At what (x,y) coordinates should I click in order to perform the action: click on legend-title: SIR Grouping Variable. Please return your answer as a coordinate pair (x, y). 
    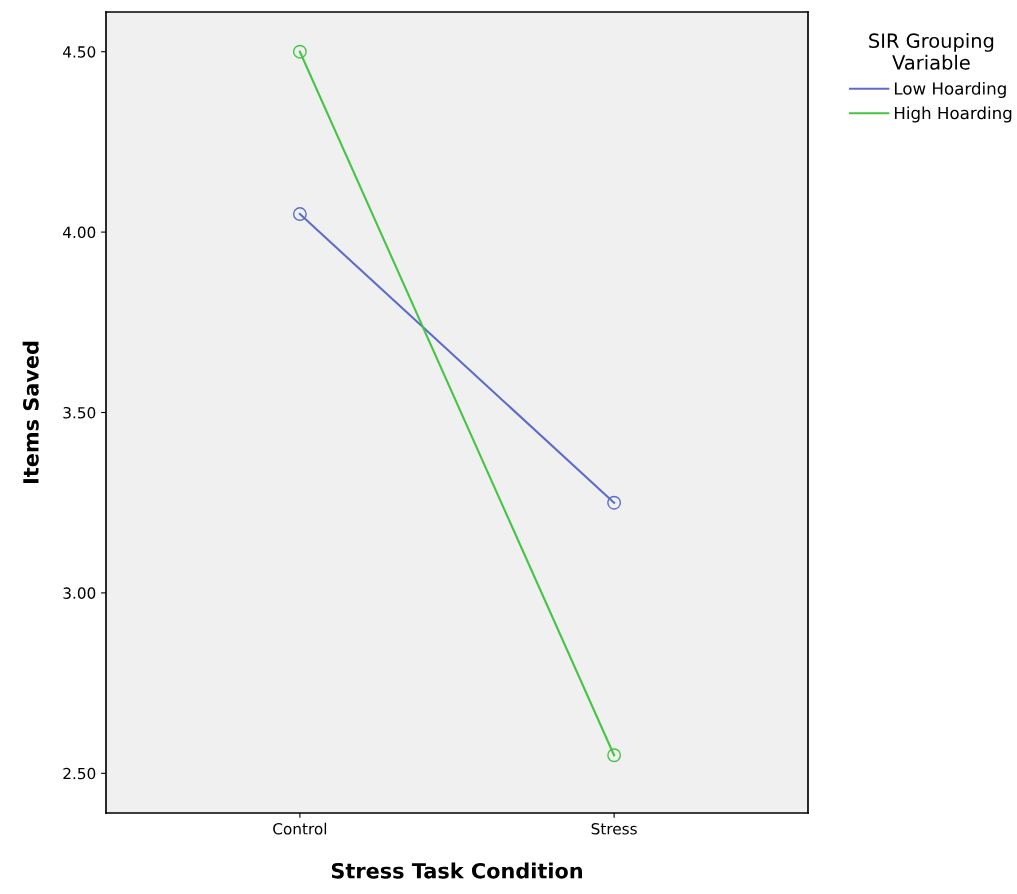
    Looking at the image, I should click on (931, 51).